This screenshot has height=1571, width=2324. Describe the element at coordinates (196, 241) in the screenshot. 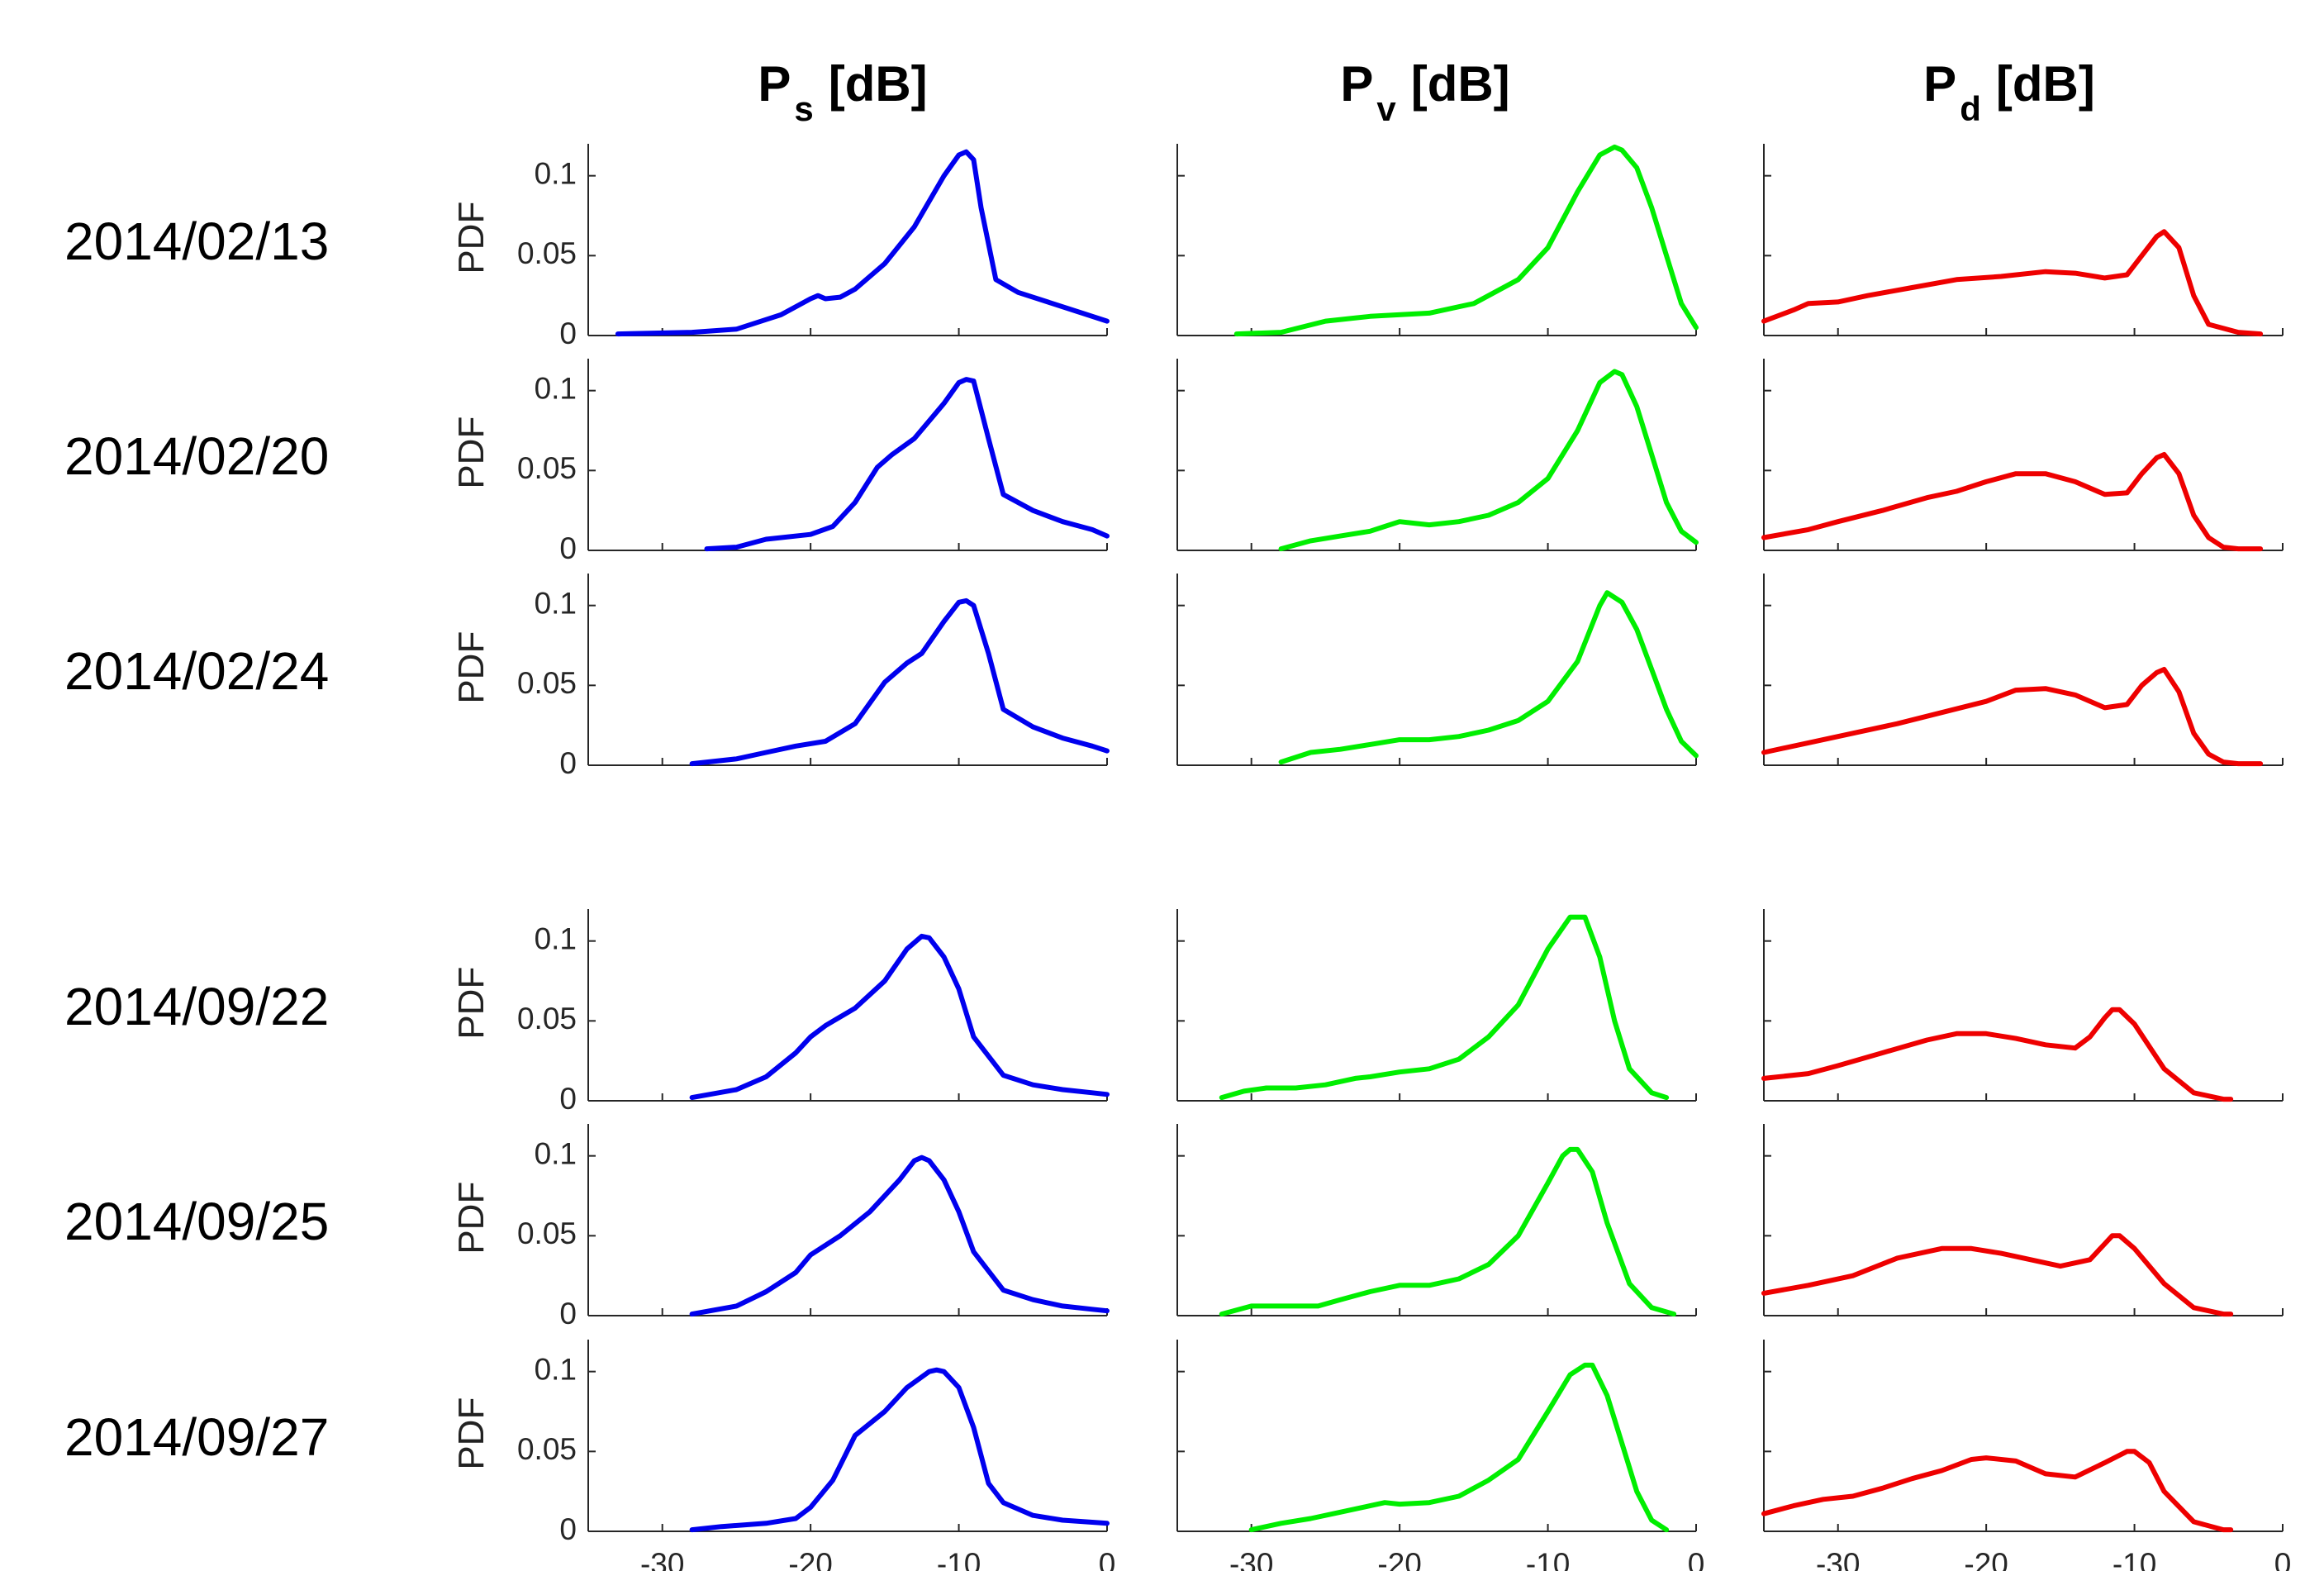

I see `row-label: 2014/02/13` at that location.